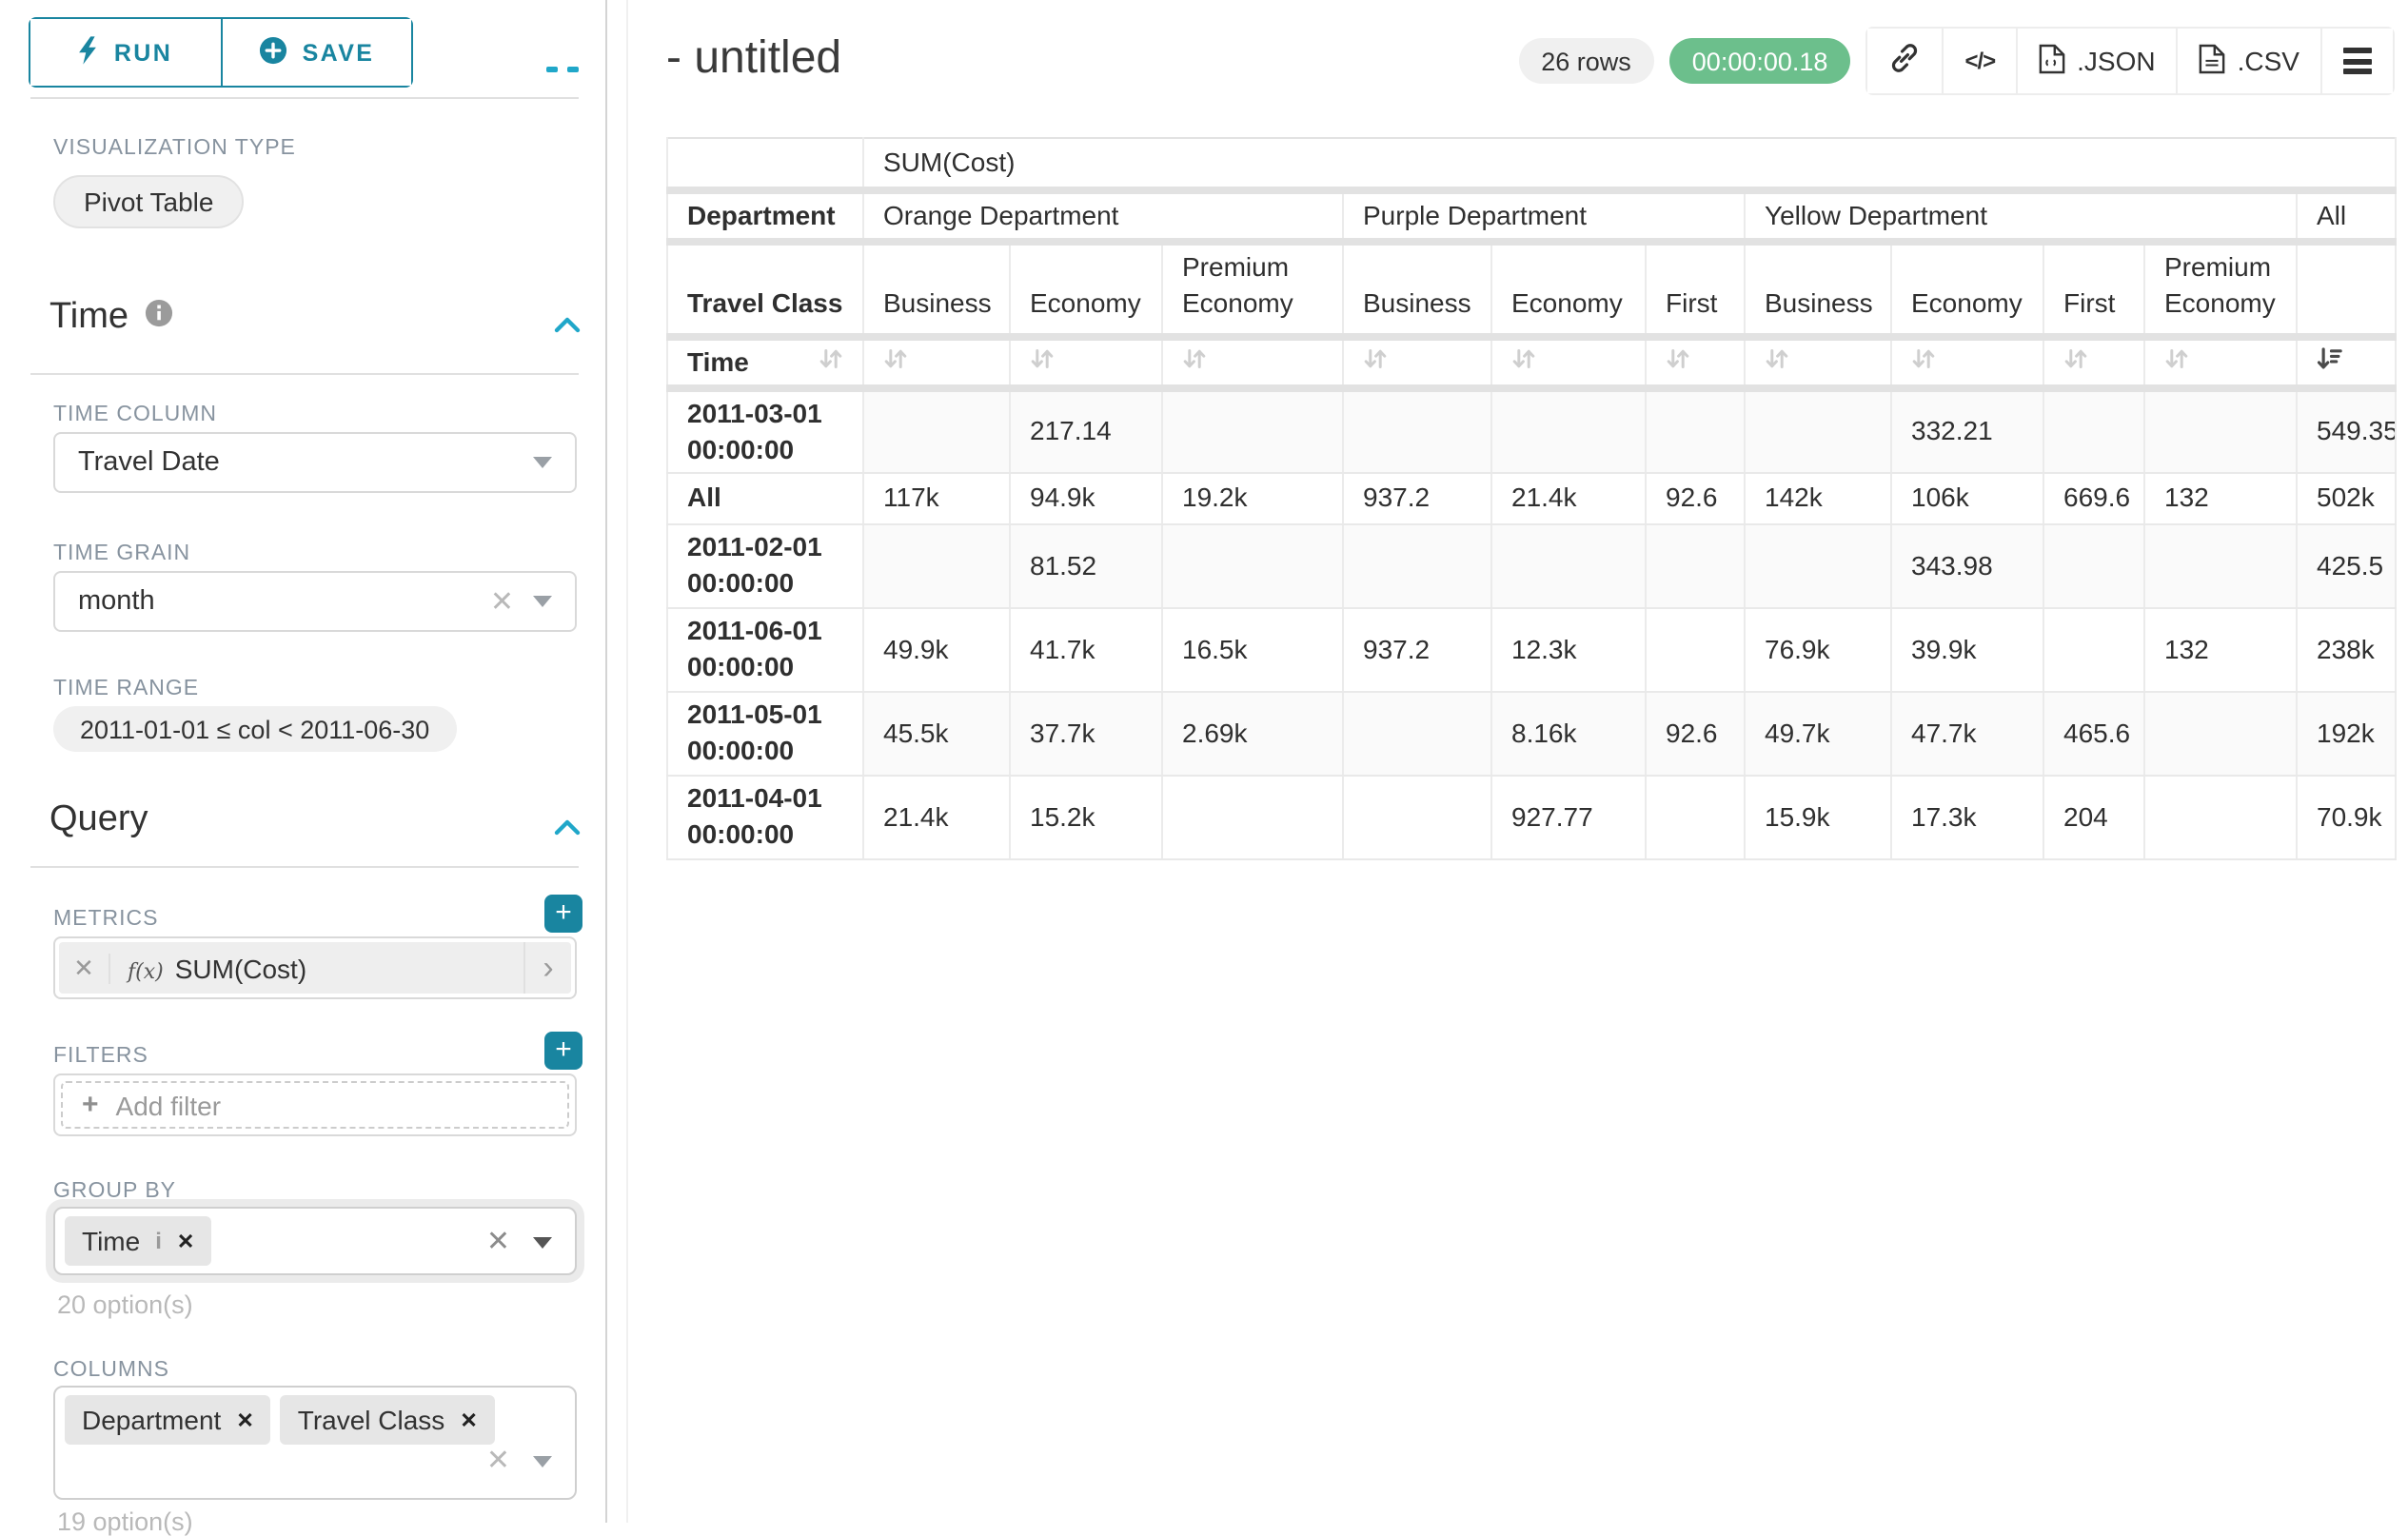 Image resolution: width=2408 pixels, height=1536 pixels. What do you see at coordinates (1818, 498) in the screenshot?
I see `value-cell: 142k` at bounding box center [1818, 498].